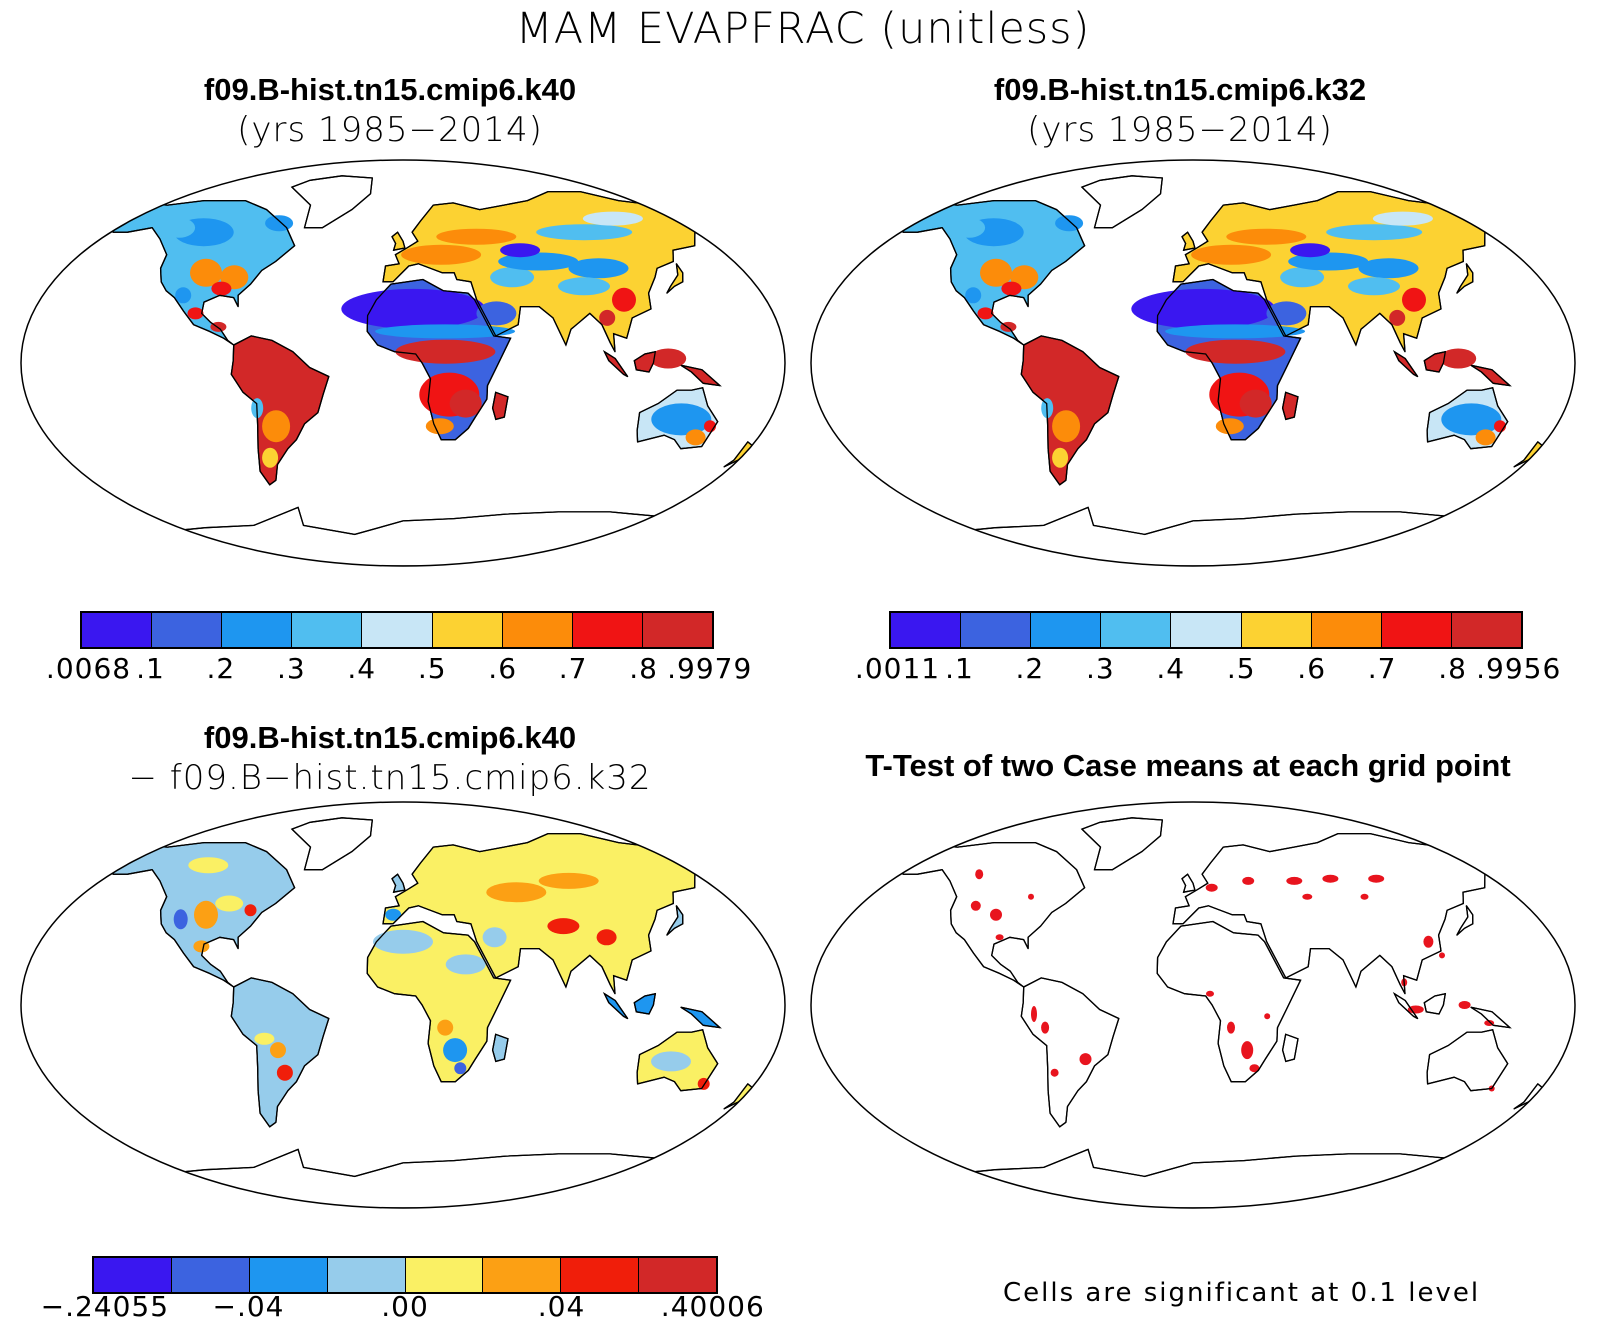 The height and width of the screenshot is (1327, 1606). What do you see at coordinates (1180, 130) in the screenshot?
I see `case2-years: (yrs 1985−2014)` at bounding box center [1180, 130].